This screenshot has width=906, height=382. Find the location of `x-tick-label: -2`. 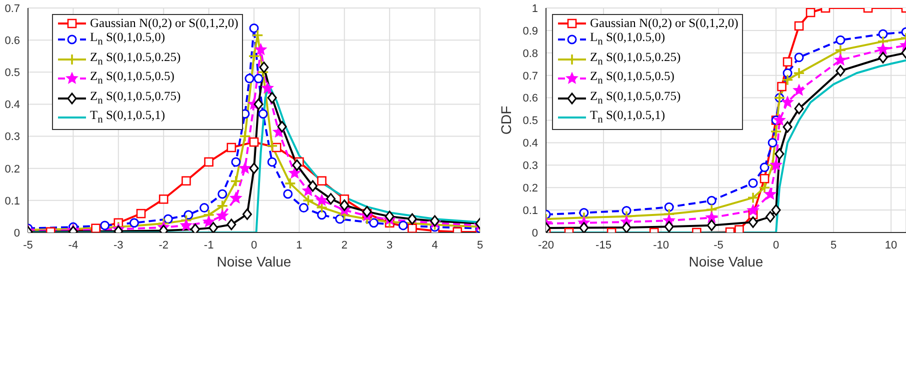

x-tick-label: -2 is located at coordinates (163, 245).